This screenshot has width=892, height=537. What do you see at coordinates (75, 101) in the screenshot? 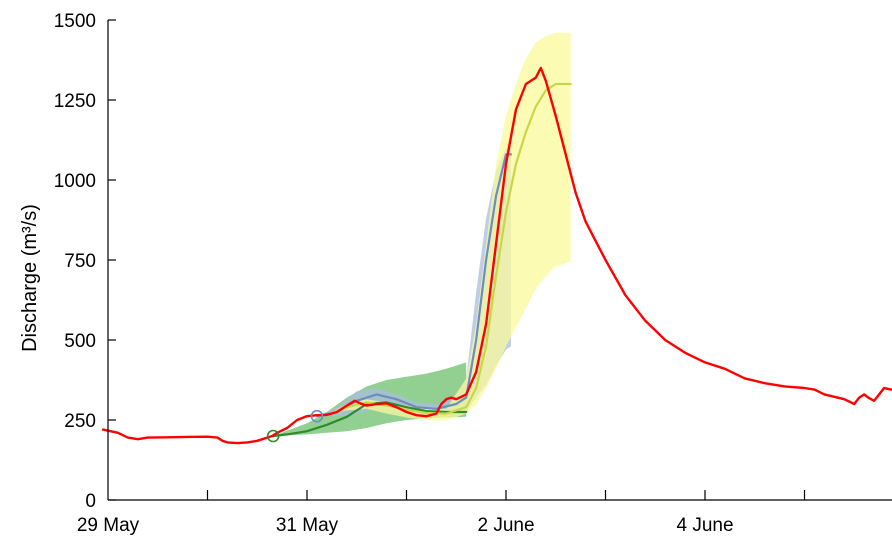
I see `y-tick-label: 1250` at bounding box center [75, 101].